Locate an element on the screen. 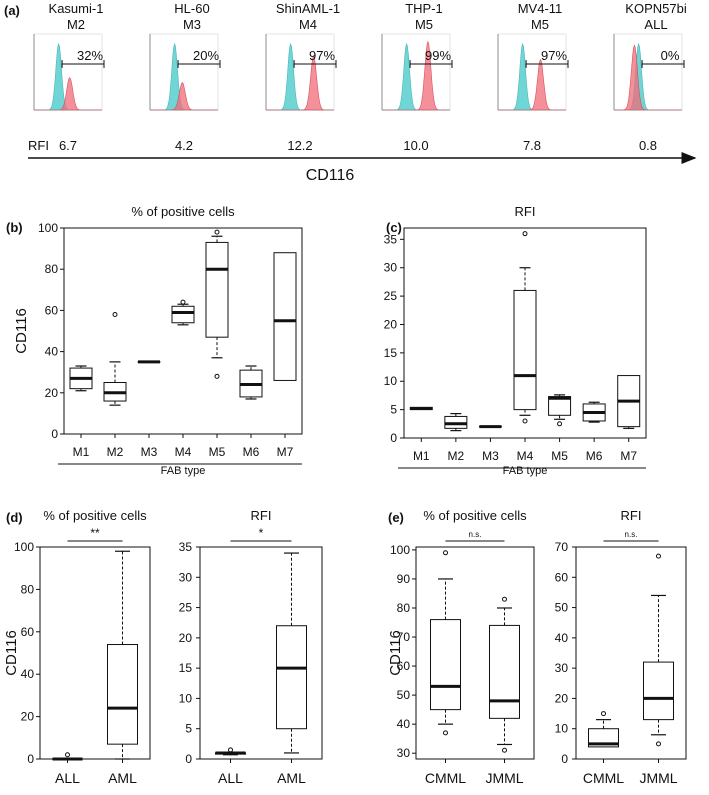 The width and height of the screenshot is (709, 795). y-tick-label: 5 is located at coordinates (393, 410).